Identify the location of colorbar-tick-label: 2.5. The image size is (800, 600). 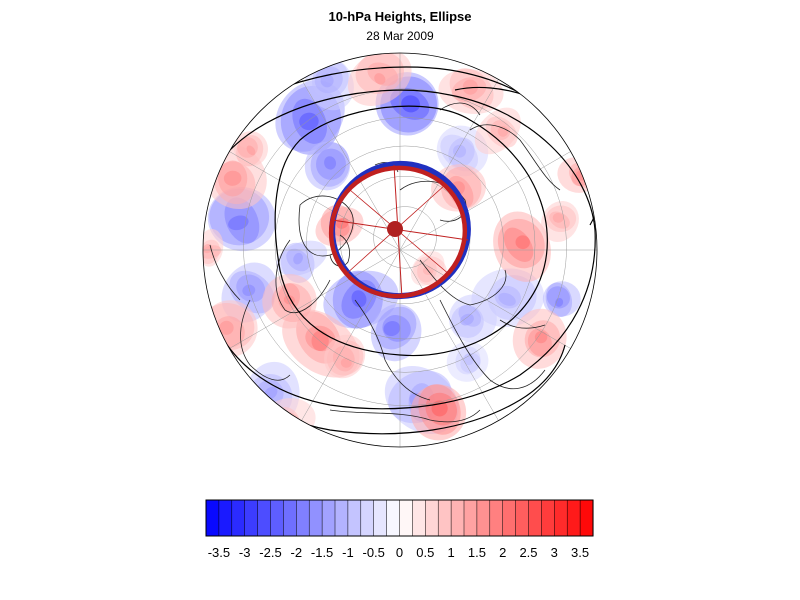
(528, 552).